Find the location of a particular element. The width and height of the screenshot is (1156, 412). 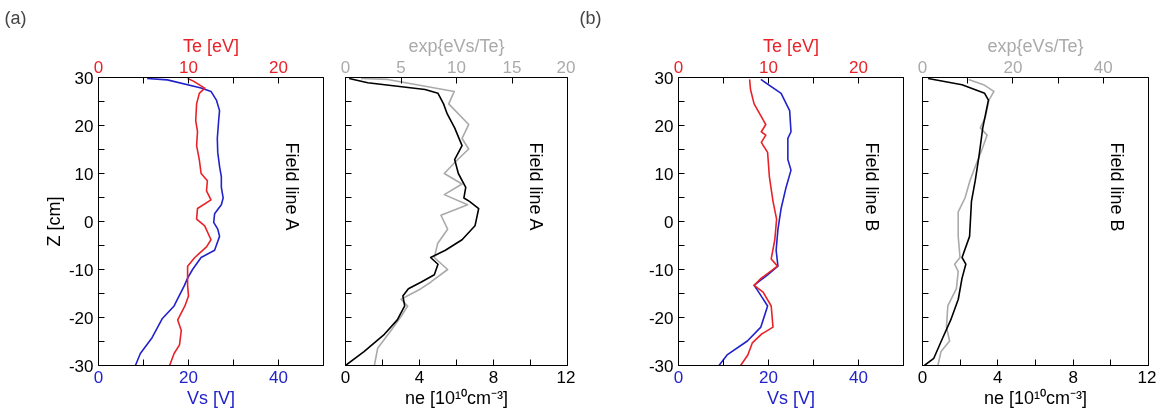

x2-tick-label: 15 is located at coordinates (512, 67).